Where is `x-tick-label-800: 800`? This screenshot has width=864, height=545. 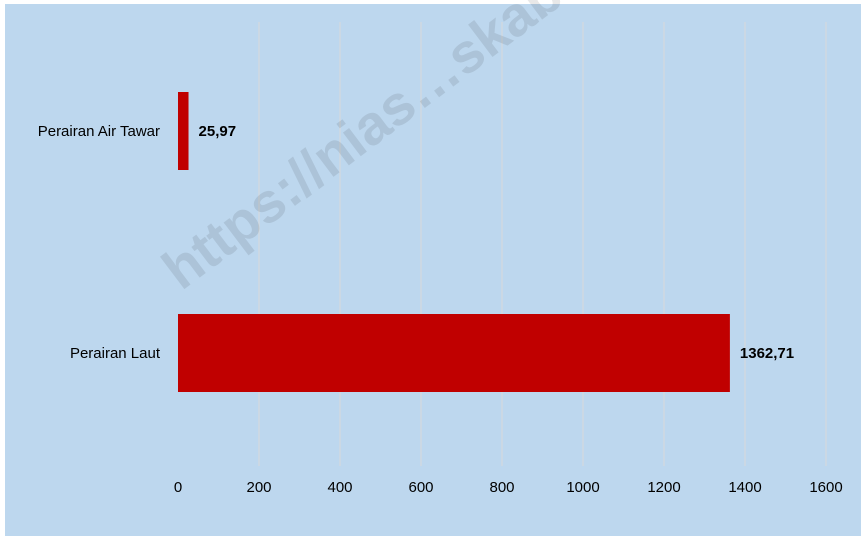
x-tick-label-800: 800 is located at coordinates (501, 487).